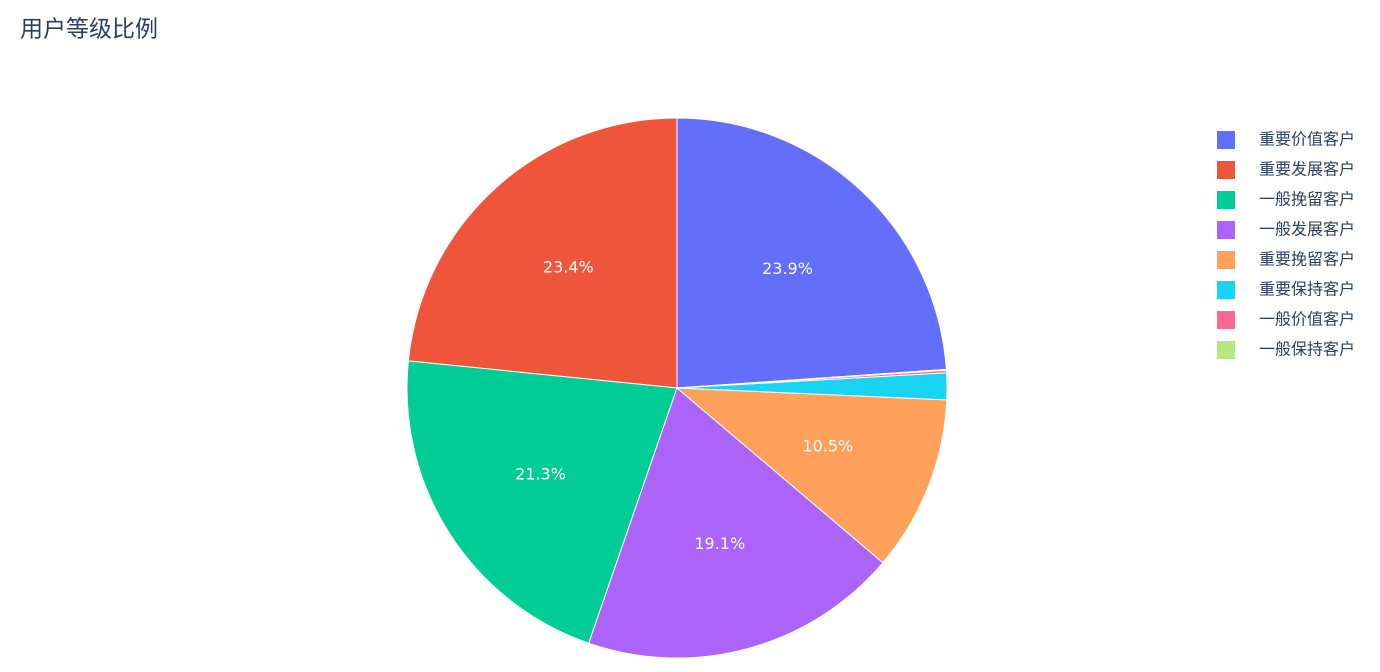 This screenshot has width=1380, height=672. I want to click on legend-text: 重要挽留客户, so click(1307, 259).